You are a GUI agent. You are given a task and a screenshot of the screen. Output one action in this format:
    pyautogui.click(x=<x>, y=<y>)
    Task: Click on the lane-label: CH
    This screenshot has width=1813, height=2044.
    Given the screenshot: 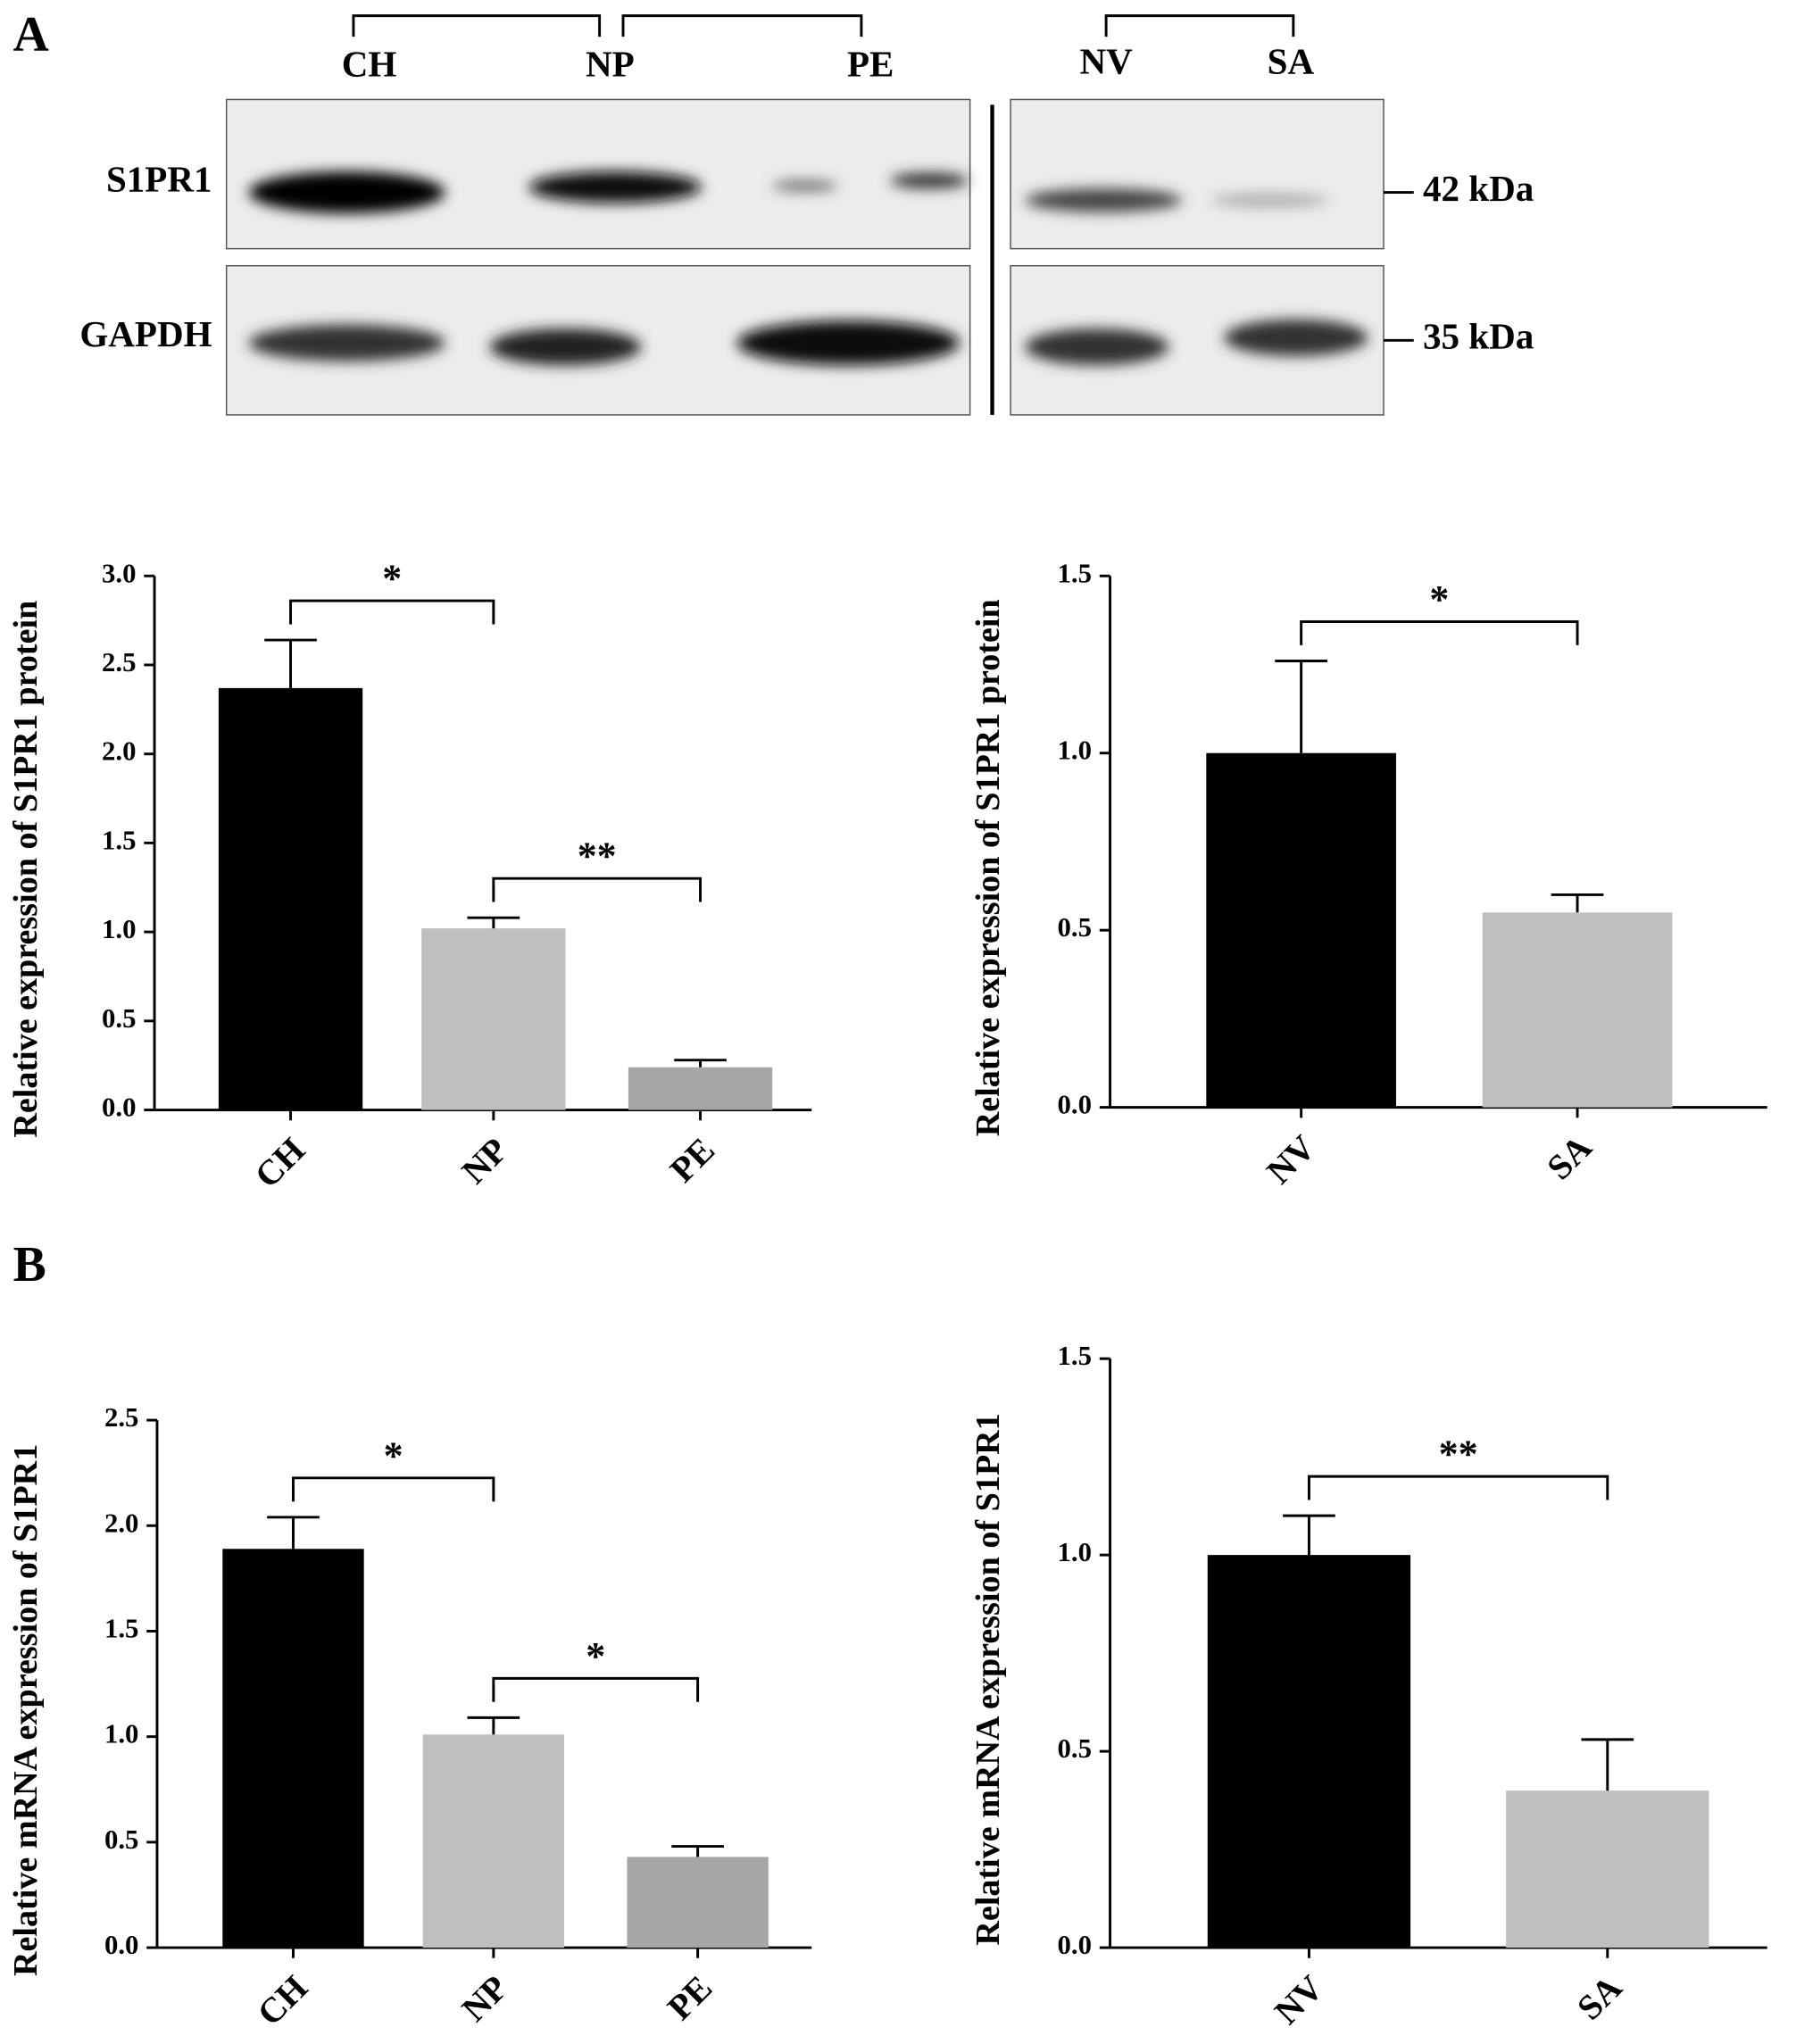 What is the action you would take?
    pyautogui.click(x=369, y=64)
    